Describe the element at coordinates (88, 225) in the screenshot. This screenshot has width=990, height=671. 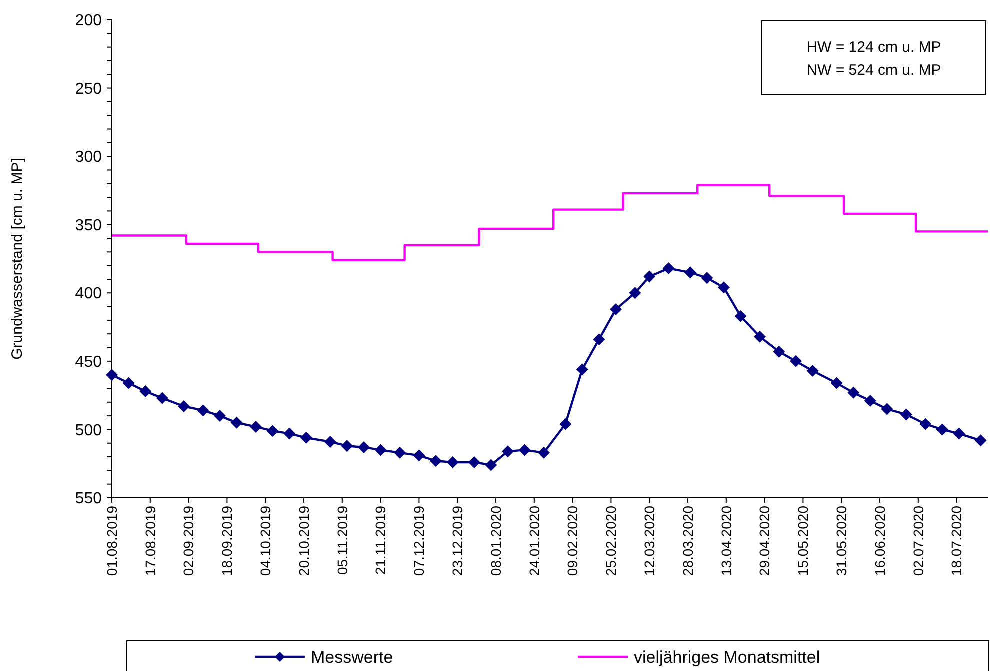
I see `y-tick-label: 350` at that location.